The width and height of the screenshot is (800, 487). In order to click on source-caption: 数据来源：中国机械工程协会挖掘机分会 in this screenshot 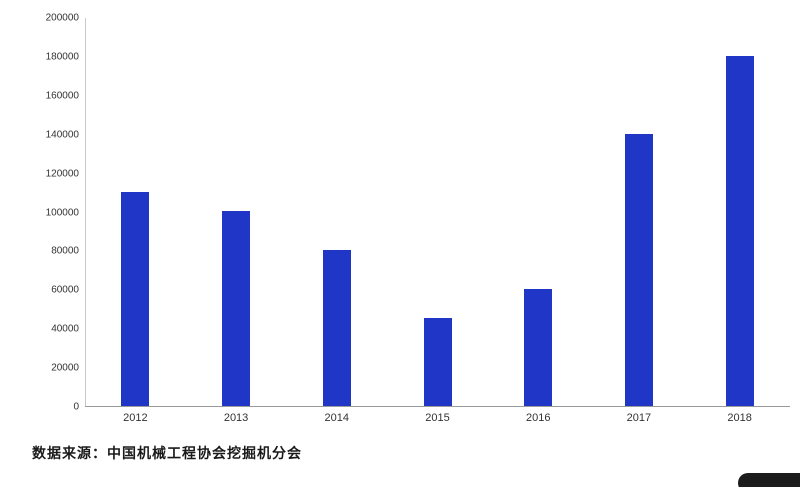, I will do `click(167, 453)`.